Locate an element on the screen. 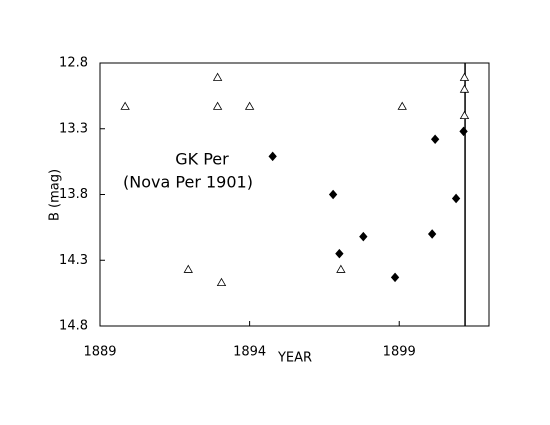  annotation: GK Per is located at coordinates (202, 159).